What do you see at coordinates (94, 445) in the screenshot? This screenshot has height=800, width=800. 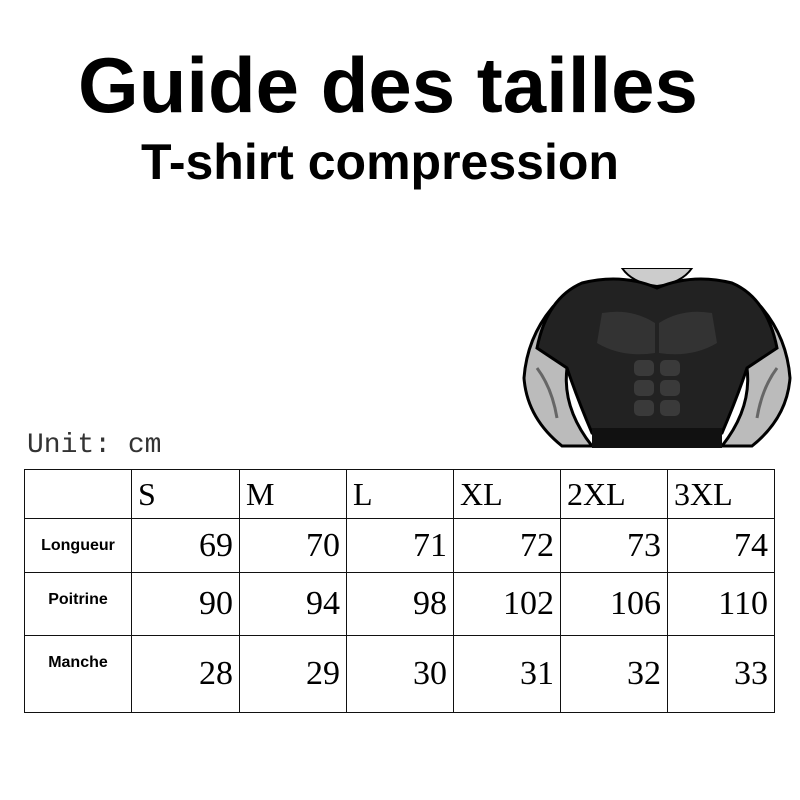 I see `unit-label: Unit: cm` at bounding box center [94, 445].